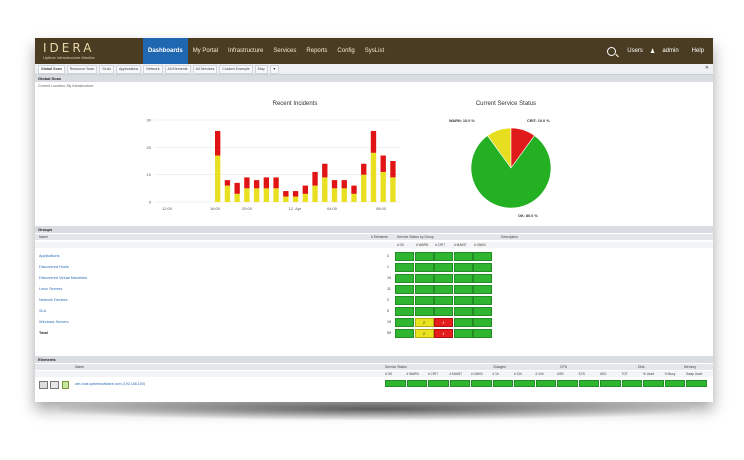  What do you see at coordinates (374, 279) in the screenshot?
I see `group-row: Discovered Virtual Machines 19` at bounding box center [374, 279].